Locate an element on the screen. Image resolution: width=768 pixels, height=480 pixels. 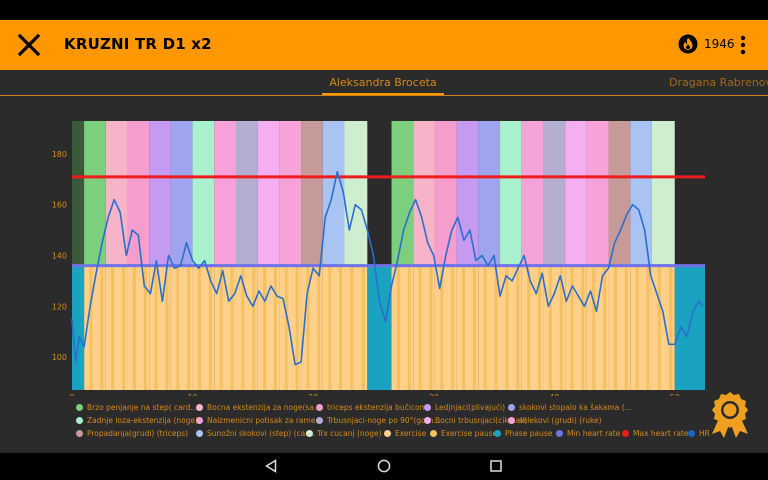
tab-aleksandra-broceta: Aleksandra Broceta is located at coordinates (383, 82).